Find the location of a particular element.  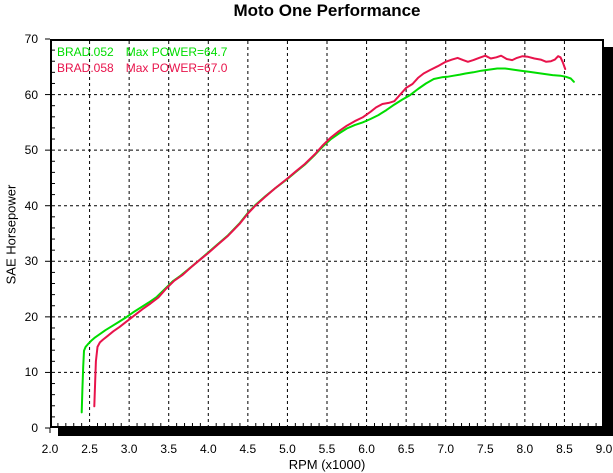

y-tick-label: 60 is located at coordinates (31, 94).